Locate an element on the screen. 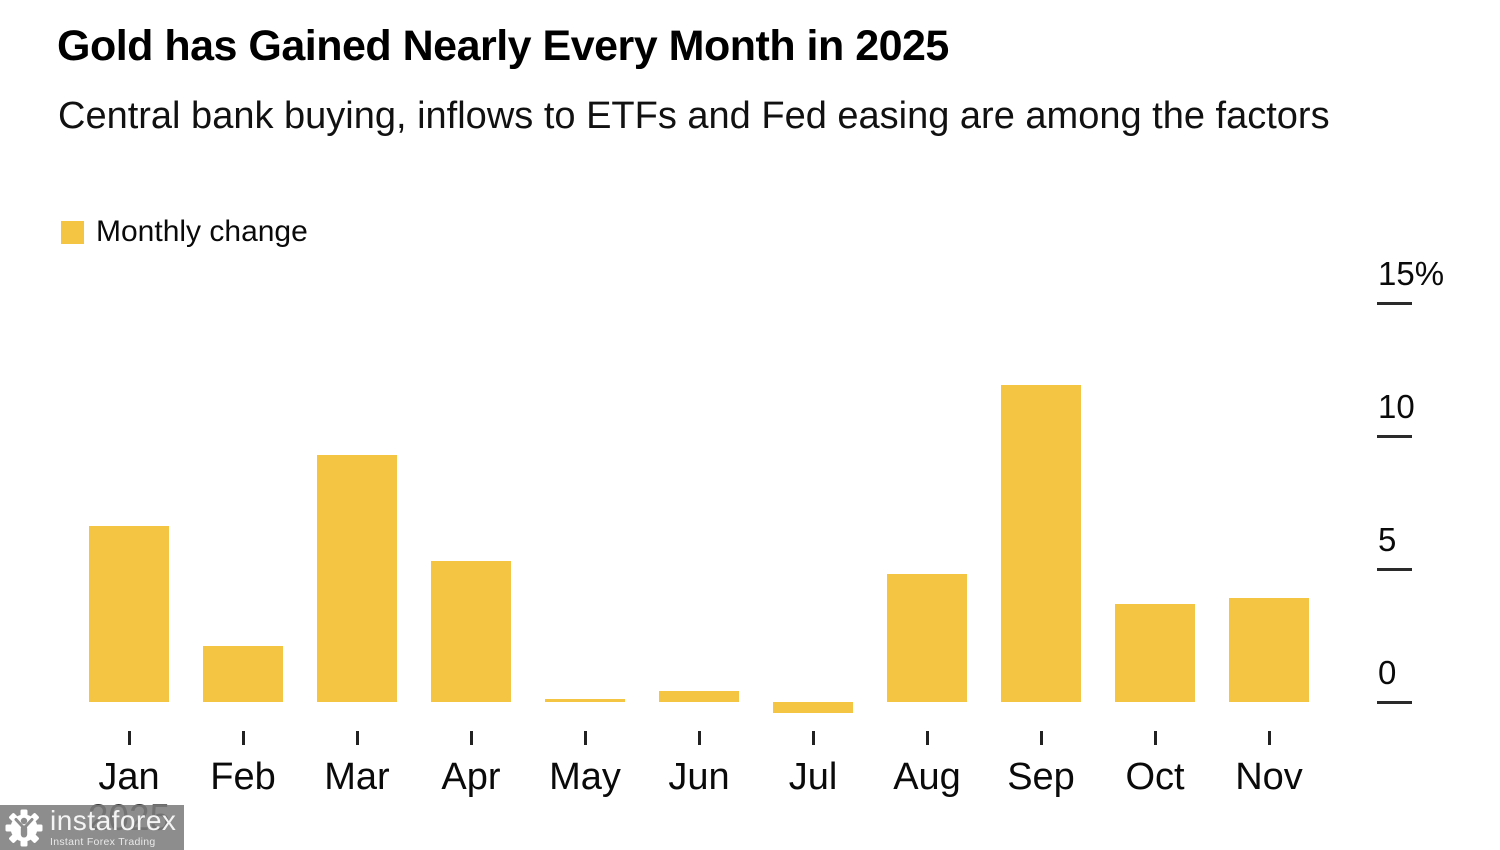 Image resolution: width=1500 pixels, height=850 pixels. watermark-brand: instaforex is located at coordinates (113, 821).